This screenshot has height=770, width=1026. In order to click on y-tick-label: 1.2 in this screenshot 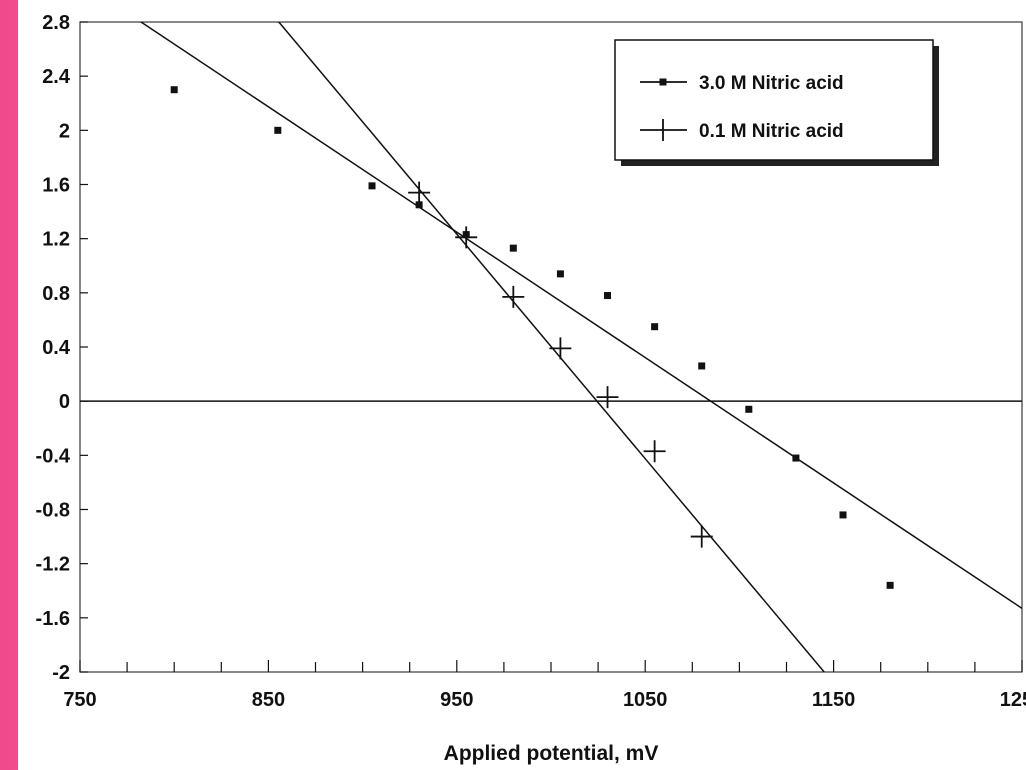, I will do `click(56, 240)`.